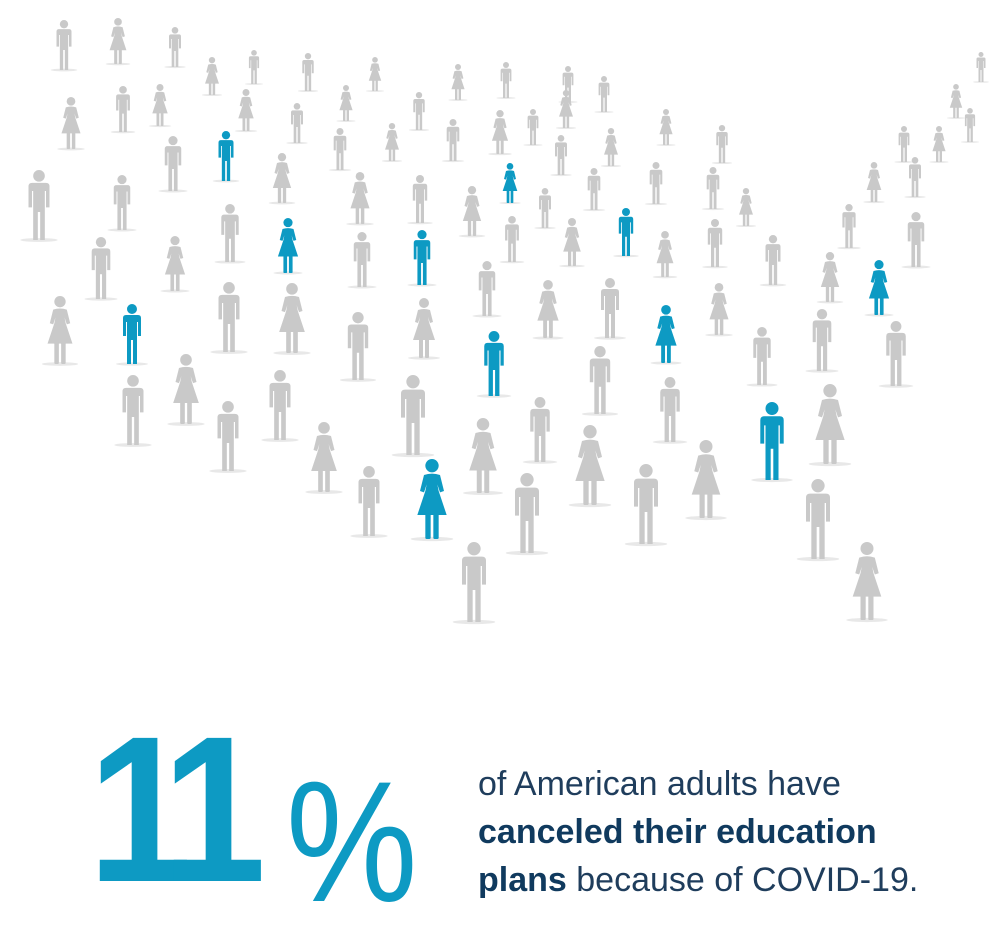 This screenshot has width=1004, height=938. I want to click on caption-line-3-rest: because of COVID-19., so click(742, 880).